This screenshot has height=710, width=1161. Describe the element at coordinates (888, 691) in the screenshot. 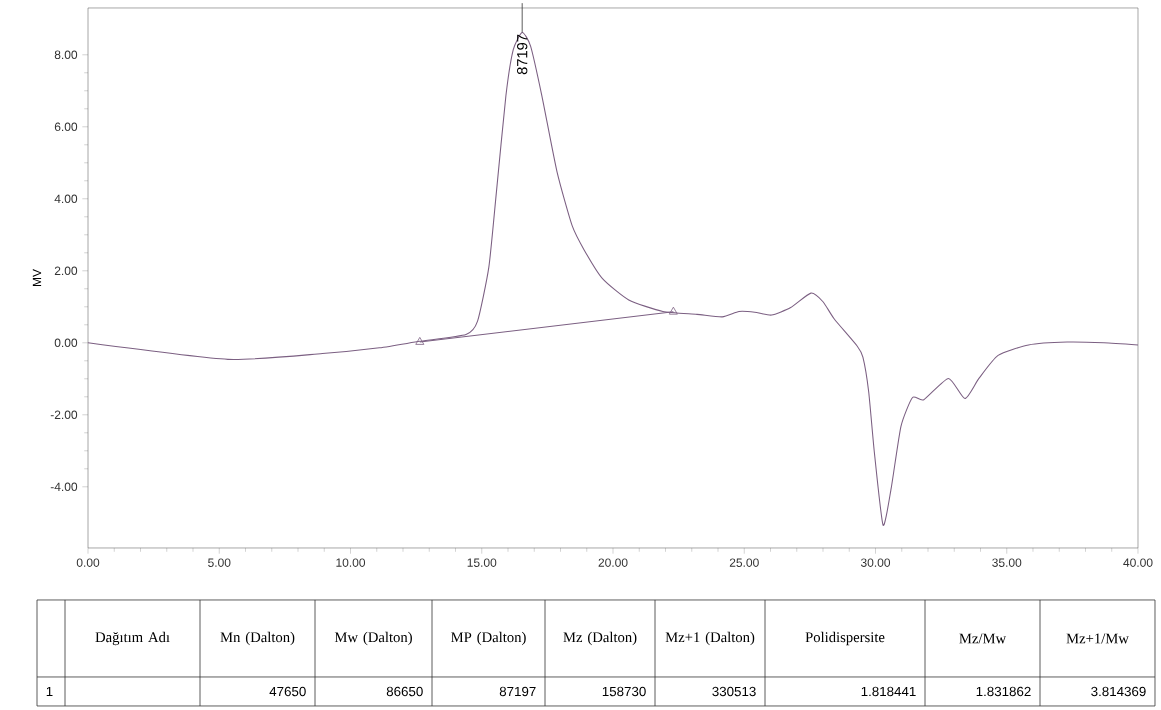

I see `text: 1.818441` at that location.